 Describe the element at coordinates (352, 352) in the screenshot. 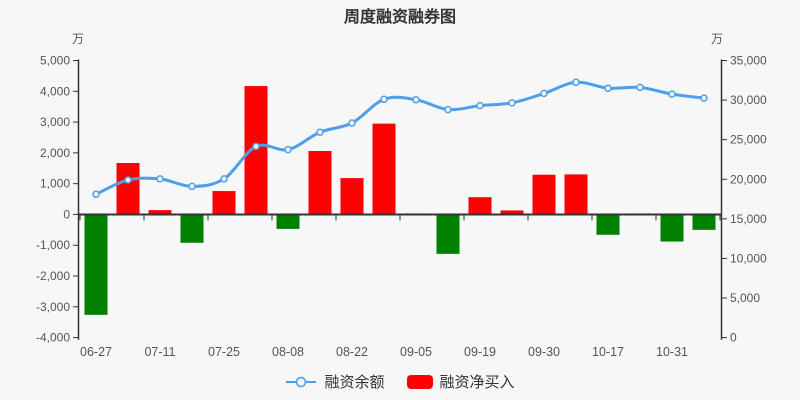

I see `x-axis-label-08-22: 08-22` at that location.